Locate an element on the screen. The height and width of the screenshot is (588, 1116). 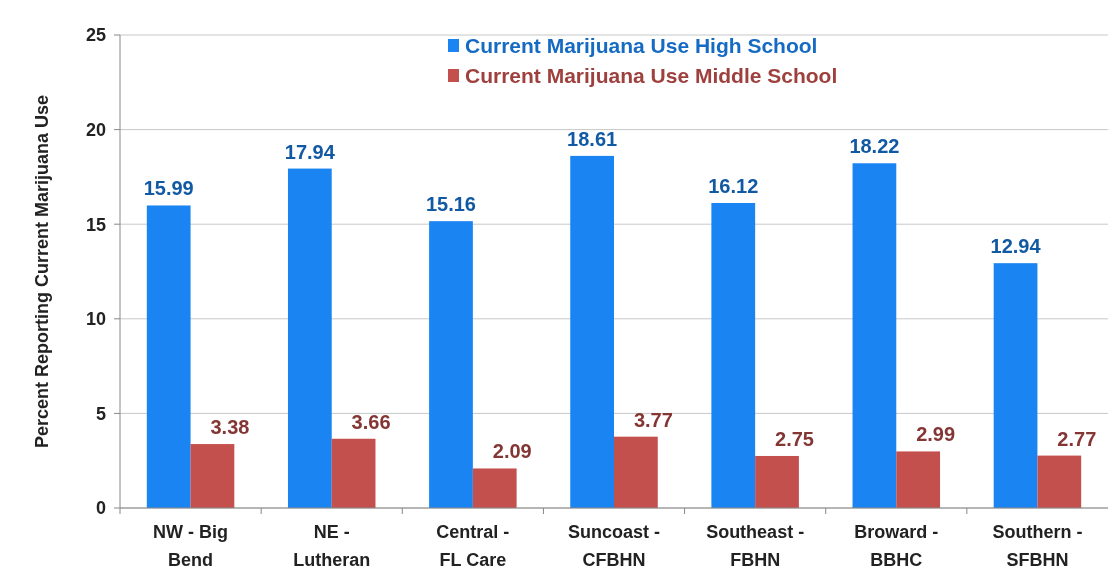
data-label: 2.75 is located at coordinates (794, 438).